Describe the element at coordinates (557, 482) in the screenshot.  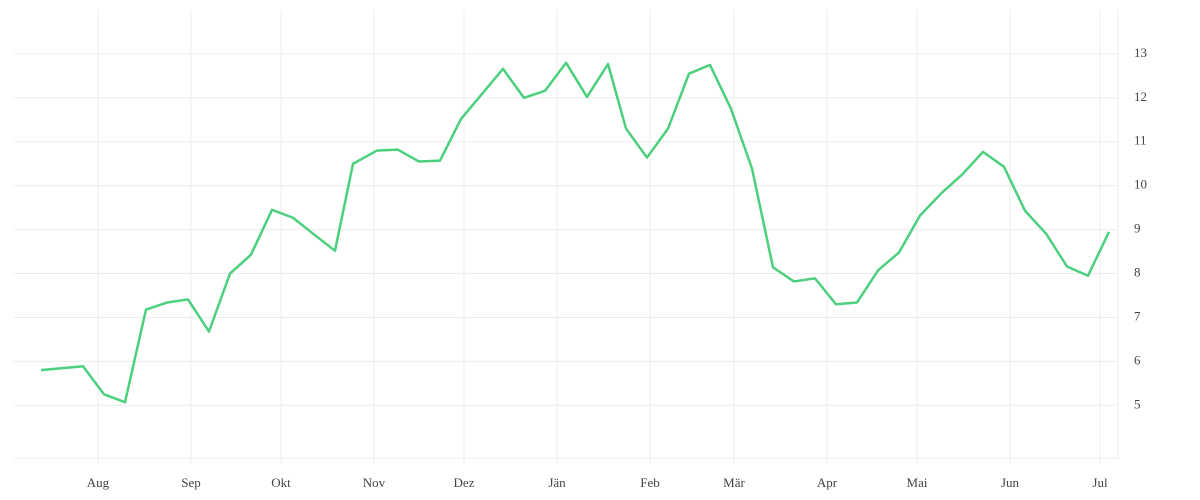
I see `x-tick-label: Jän` at that location.